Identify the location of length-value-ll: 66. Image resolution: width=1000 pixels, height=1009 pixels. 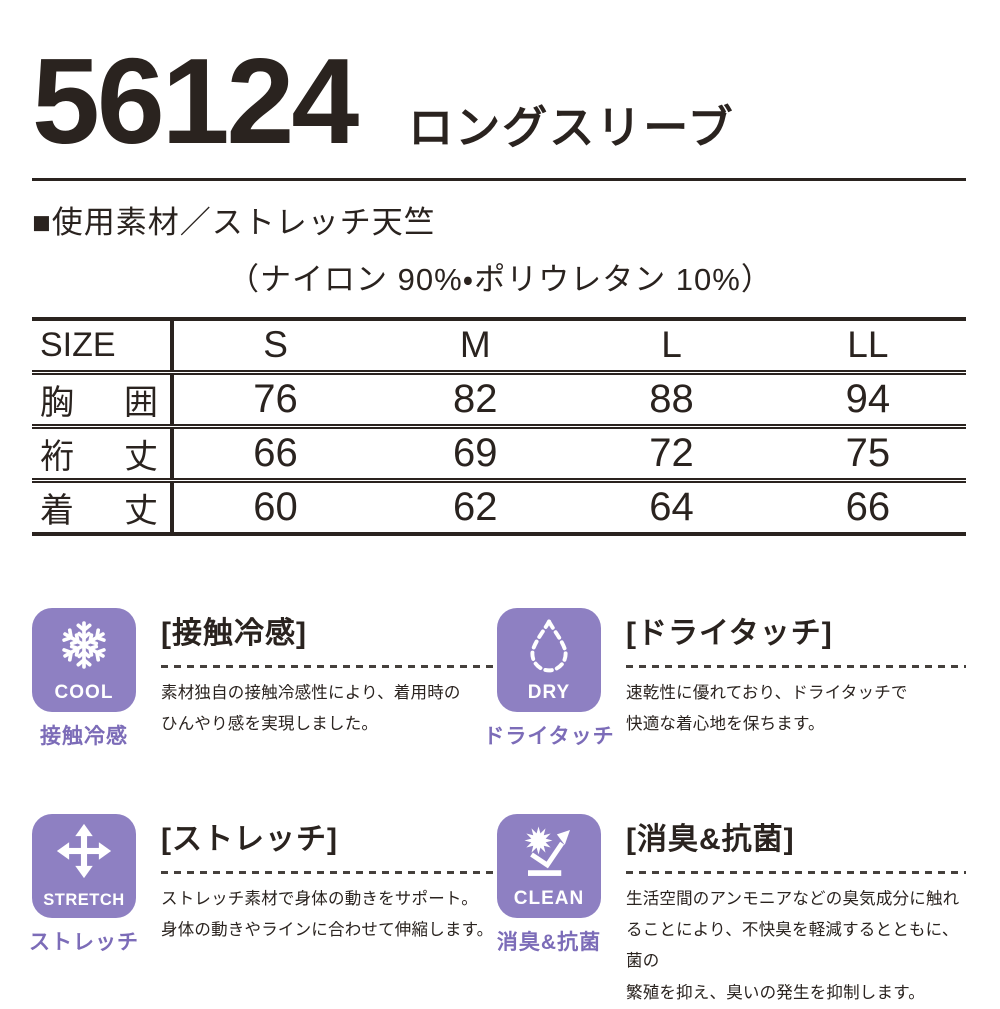
(867, 505).